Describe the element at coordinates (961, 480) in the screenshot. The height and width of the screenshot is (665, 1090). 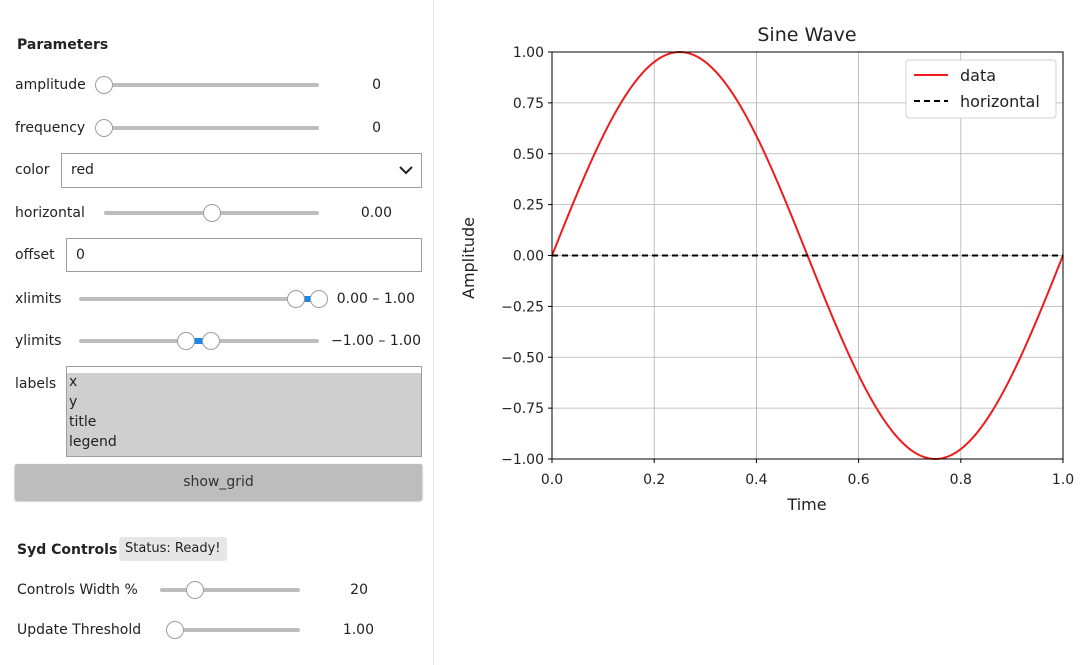
I see `x-tick-label: 0.8` at that location.